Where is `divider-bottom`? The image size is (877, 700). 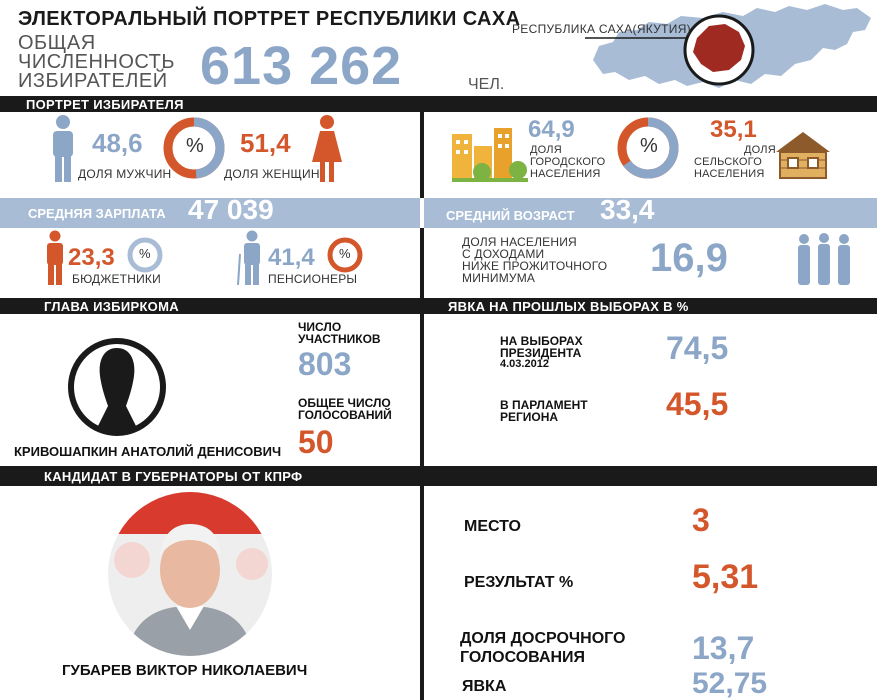
divider-bottom is located at coordinates (422, 593).